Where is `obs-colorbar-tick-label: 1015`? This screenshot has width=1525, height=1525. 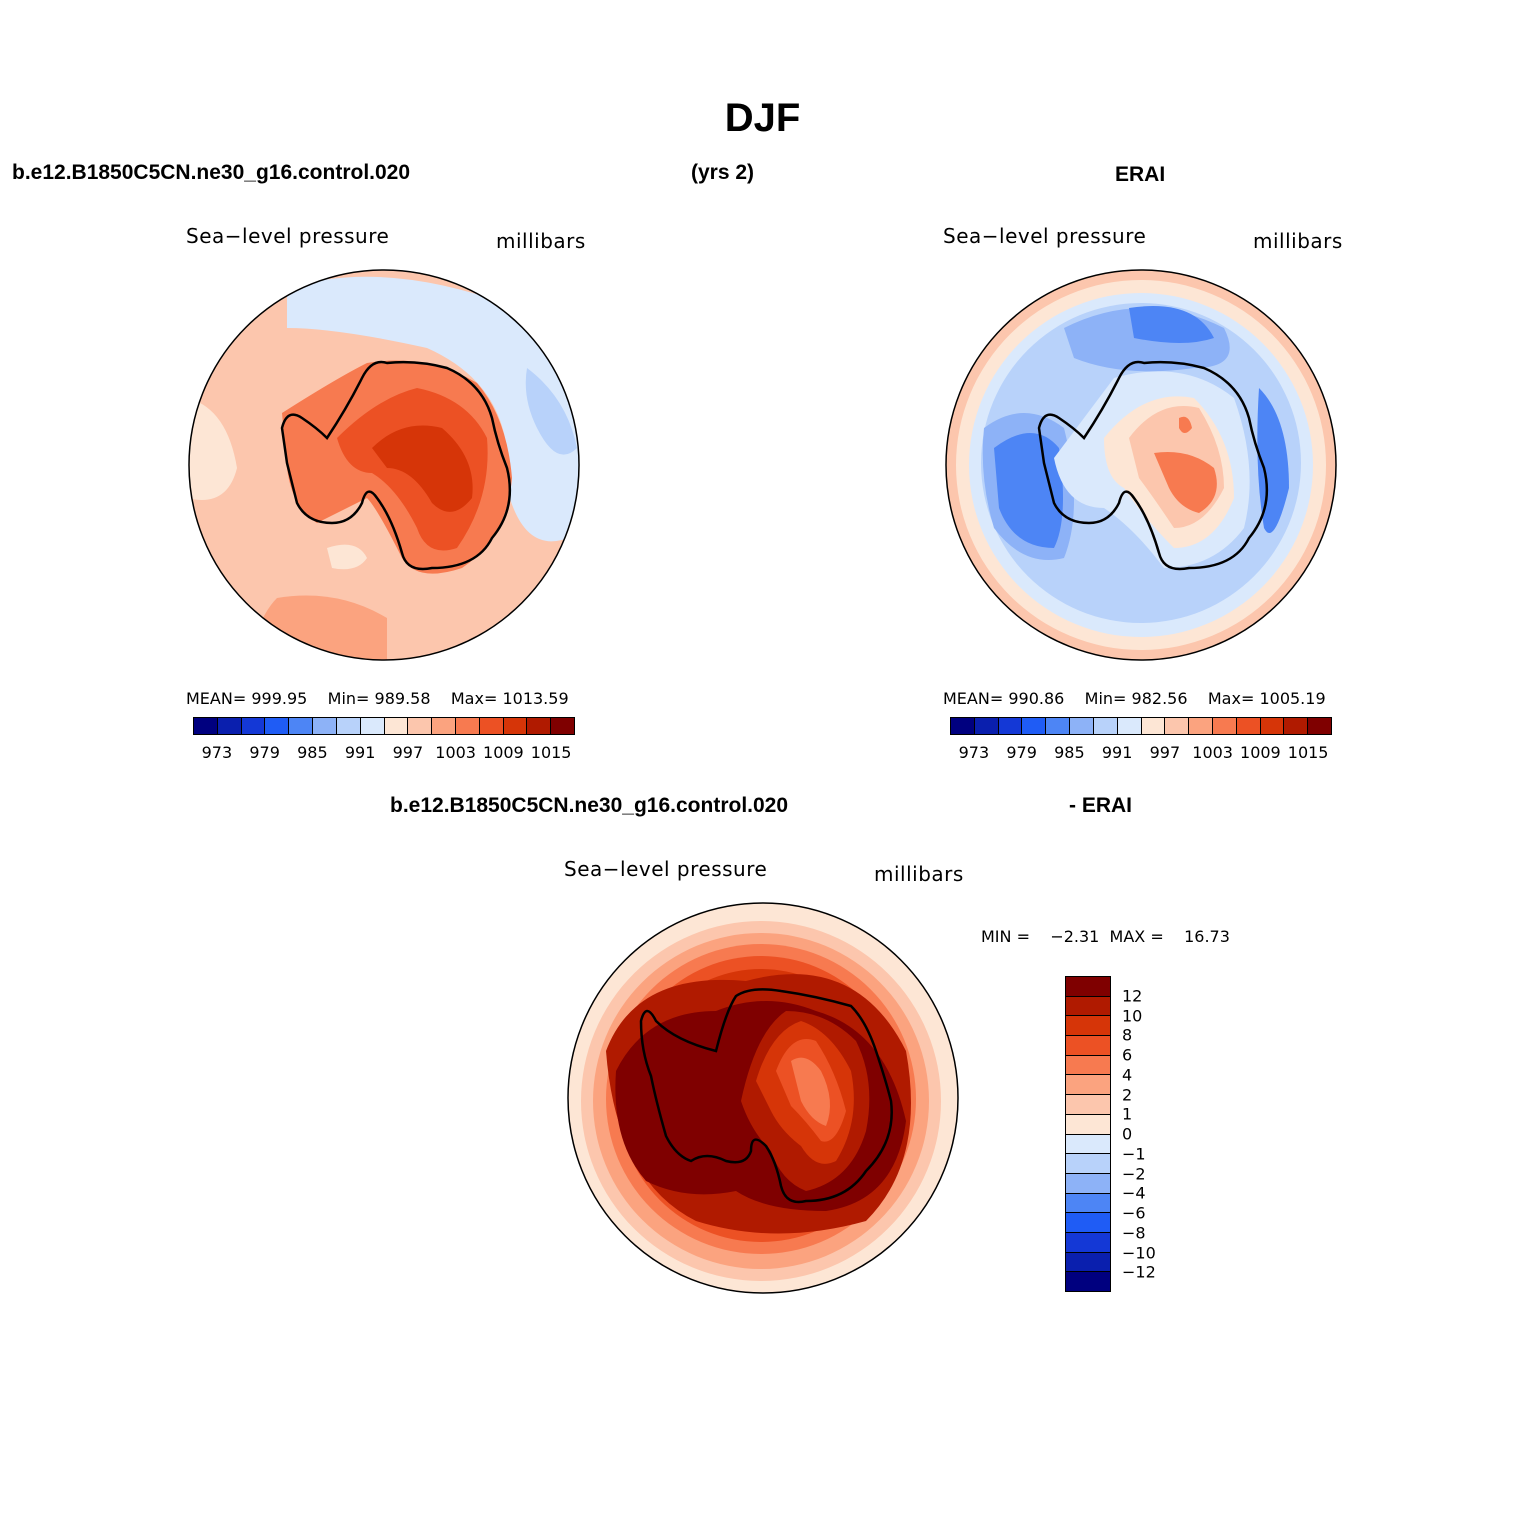
obs-colorbar-tick-label: 1015 is located at coordinates (1308, 752).